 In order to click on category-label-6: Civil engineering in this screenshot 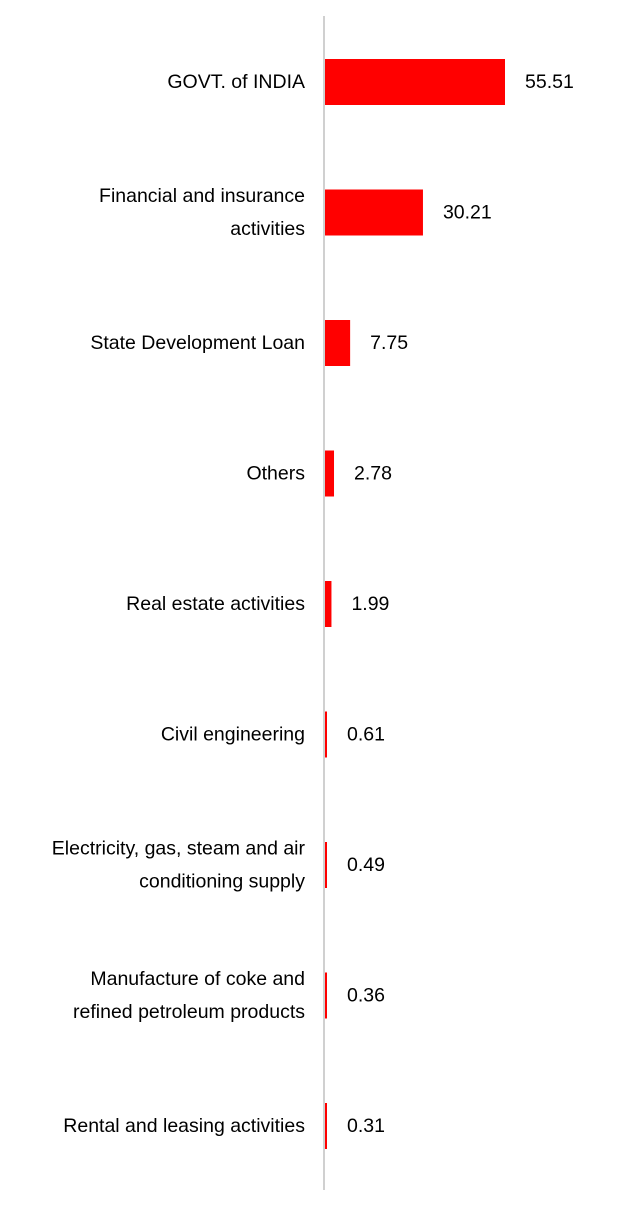, I will do `click(233, 735)`.